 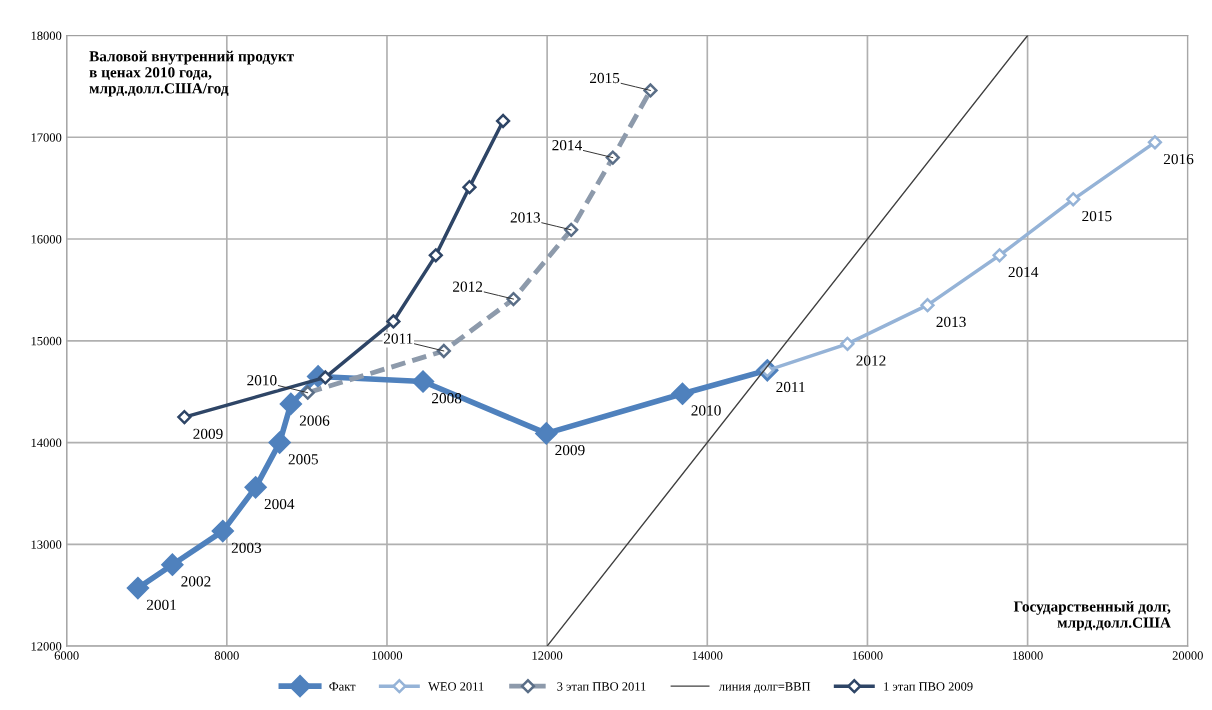 What do you see at coordinates (246, 547) in the screenshot?
I see `annotation: 2003` at bounding box center [246, 547].